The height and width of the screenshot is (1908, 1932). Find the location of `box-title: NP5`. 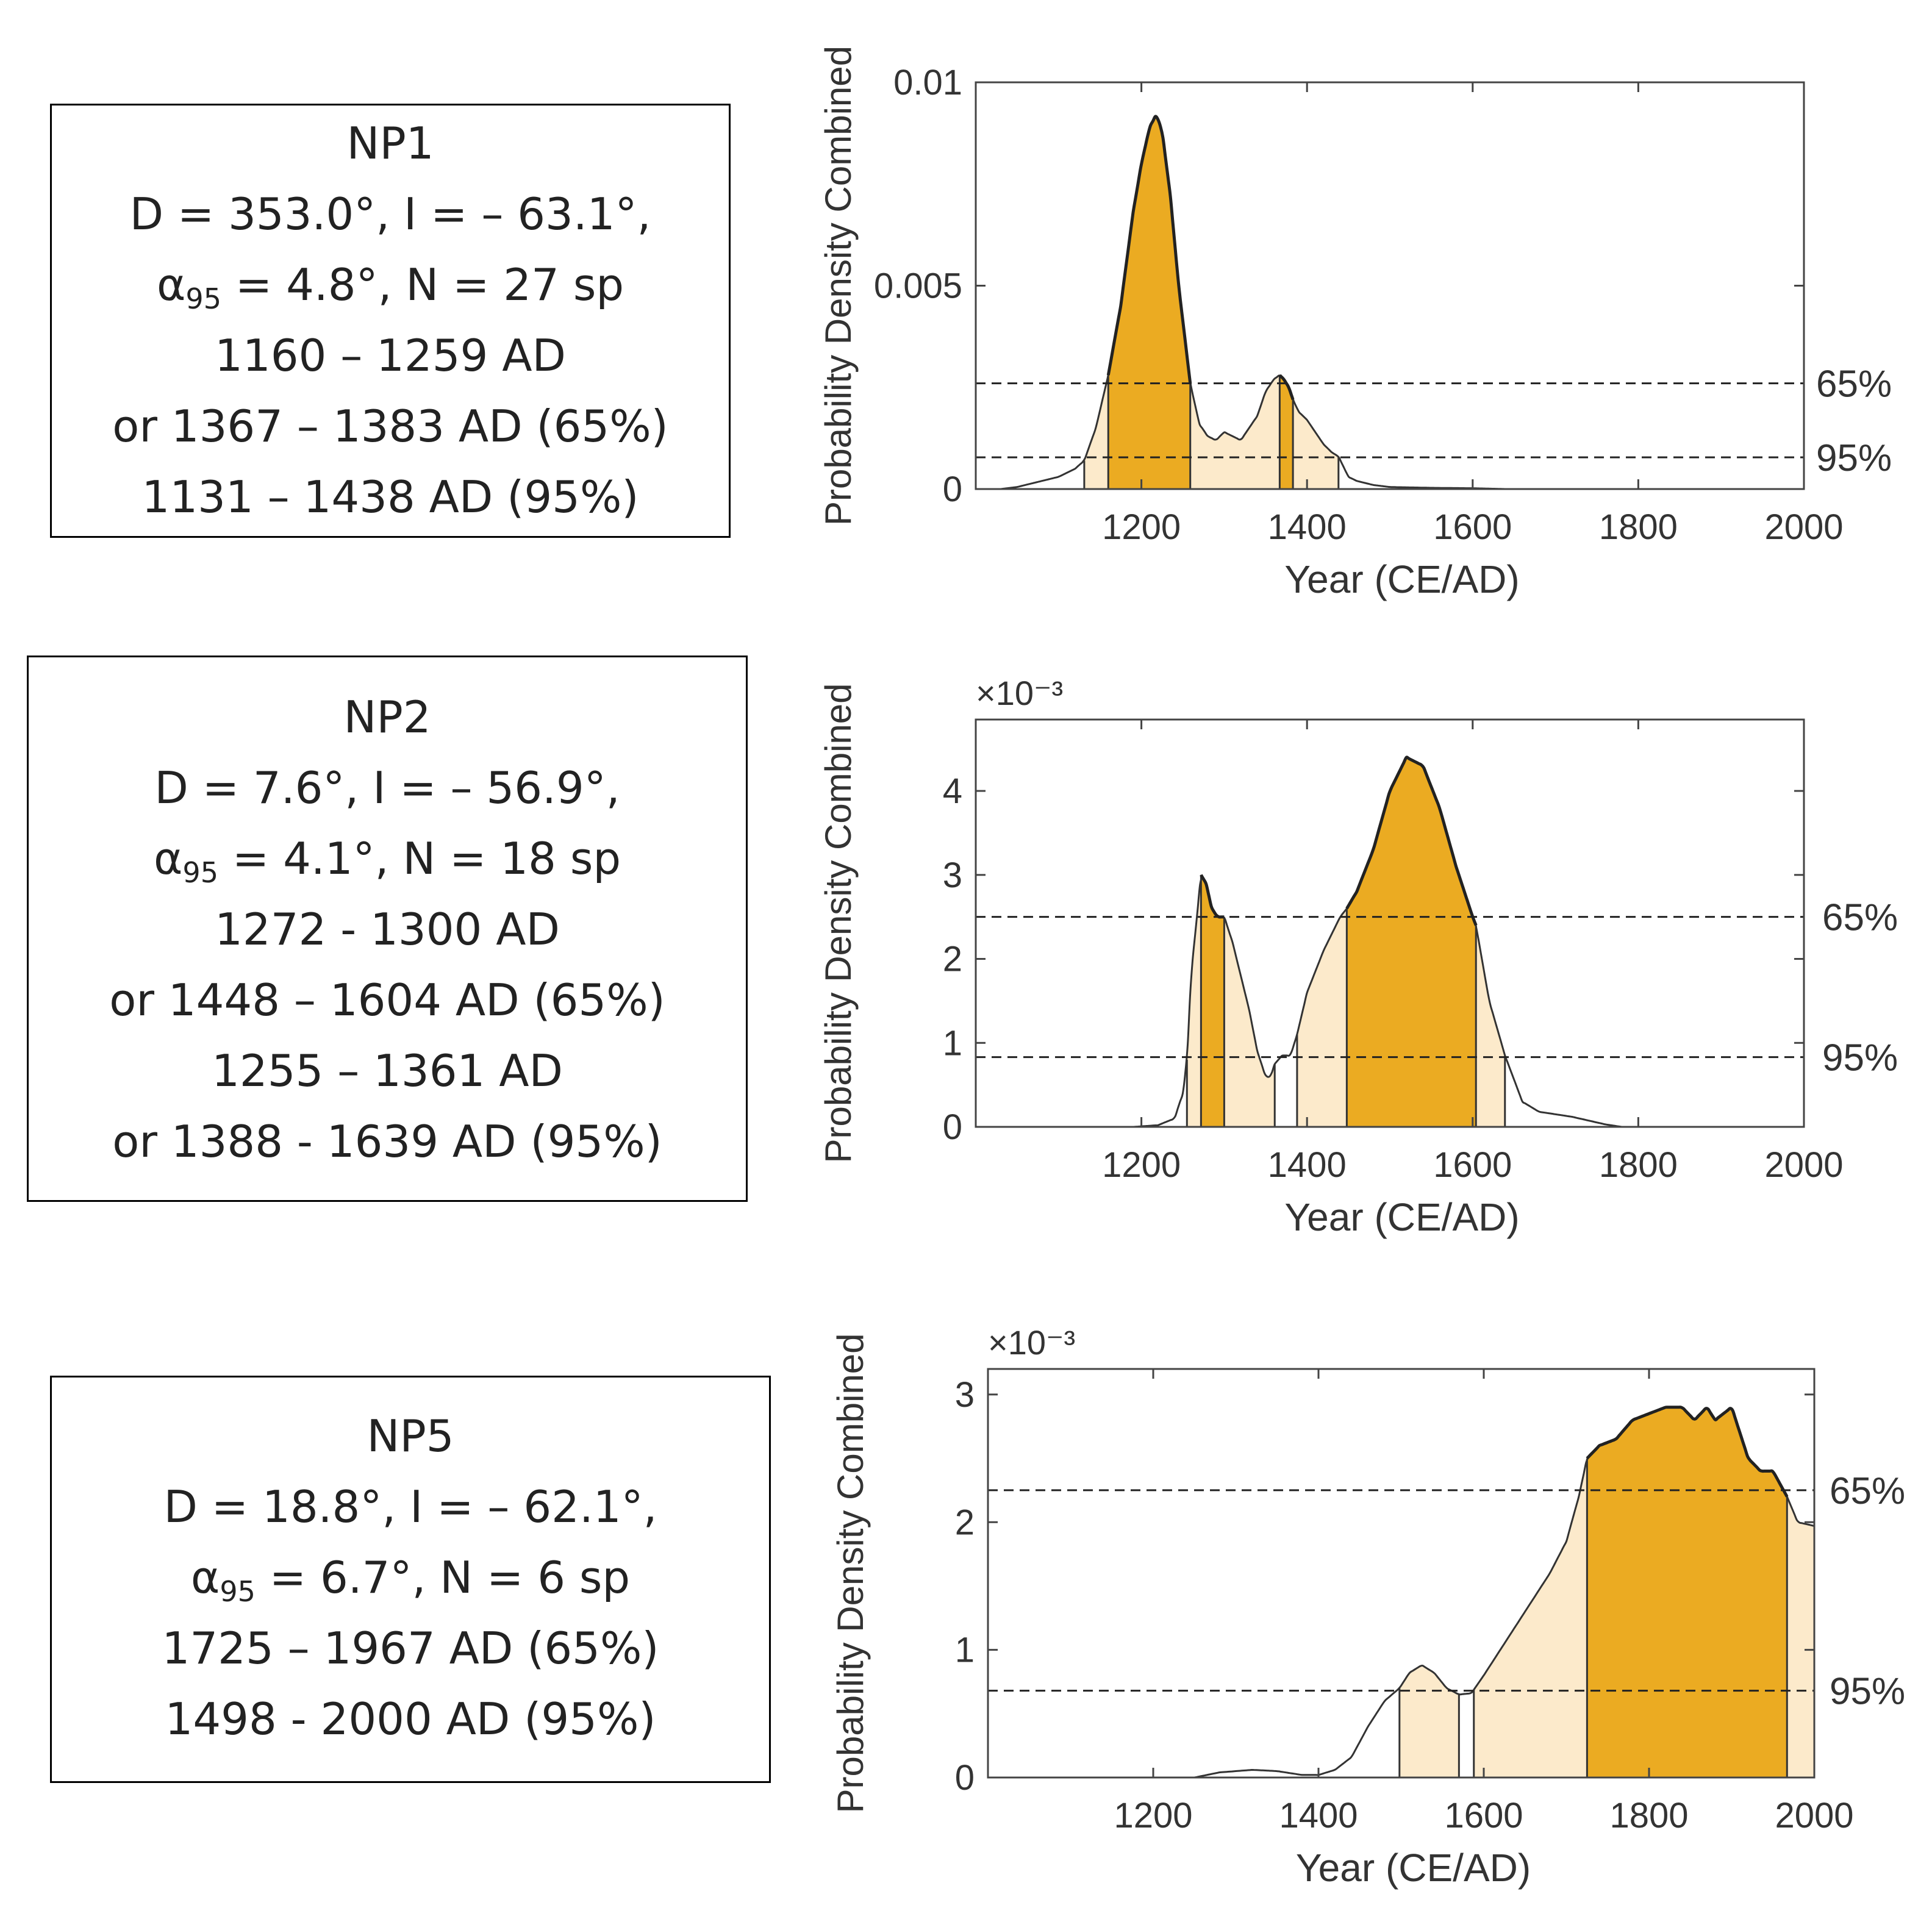

box-title: NP5 is located at coordinates (410, 1436).